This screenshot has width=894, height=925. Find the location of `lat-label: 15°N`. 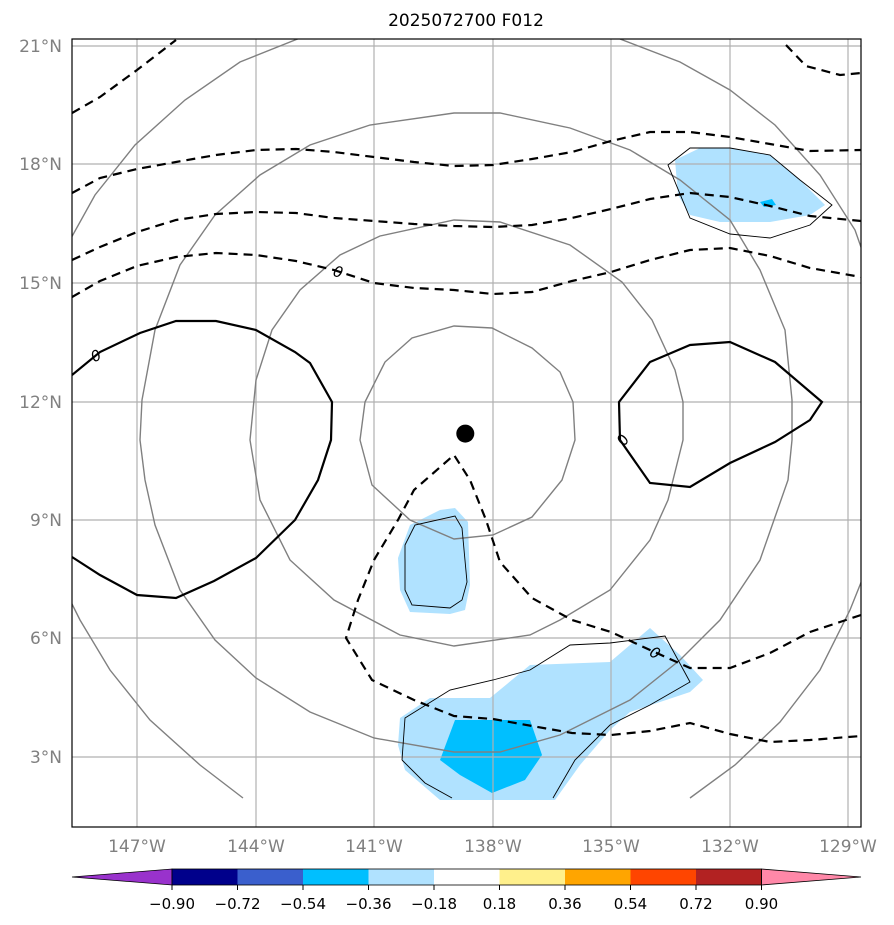

lat-label: 15°N is located at coordinates (40, 284).